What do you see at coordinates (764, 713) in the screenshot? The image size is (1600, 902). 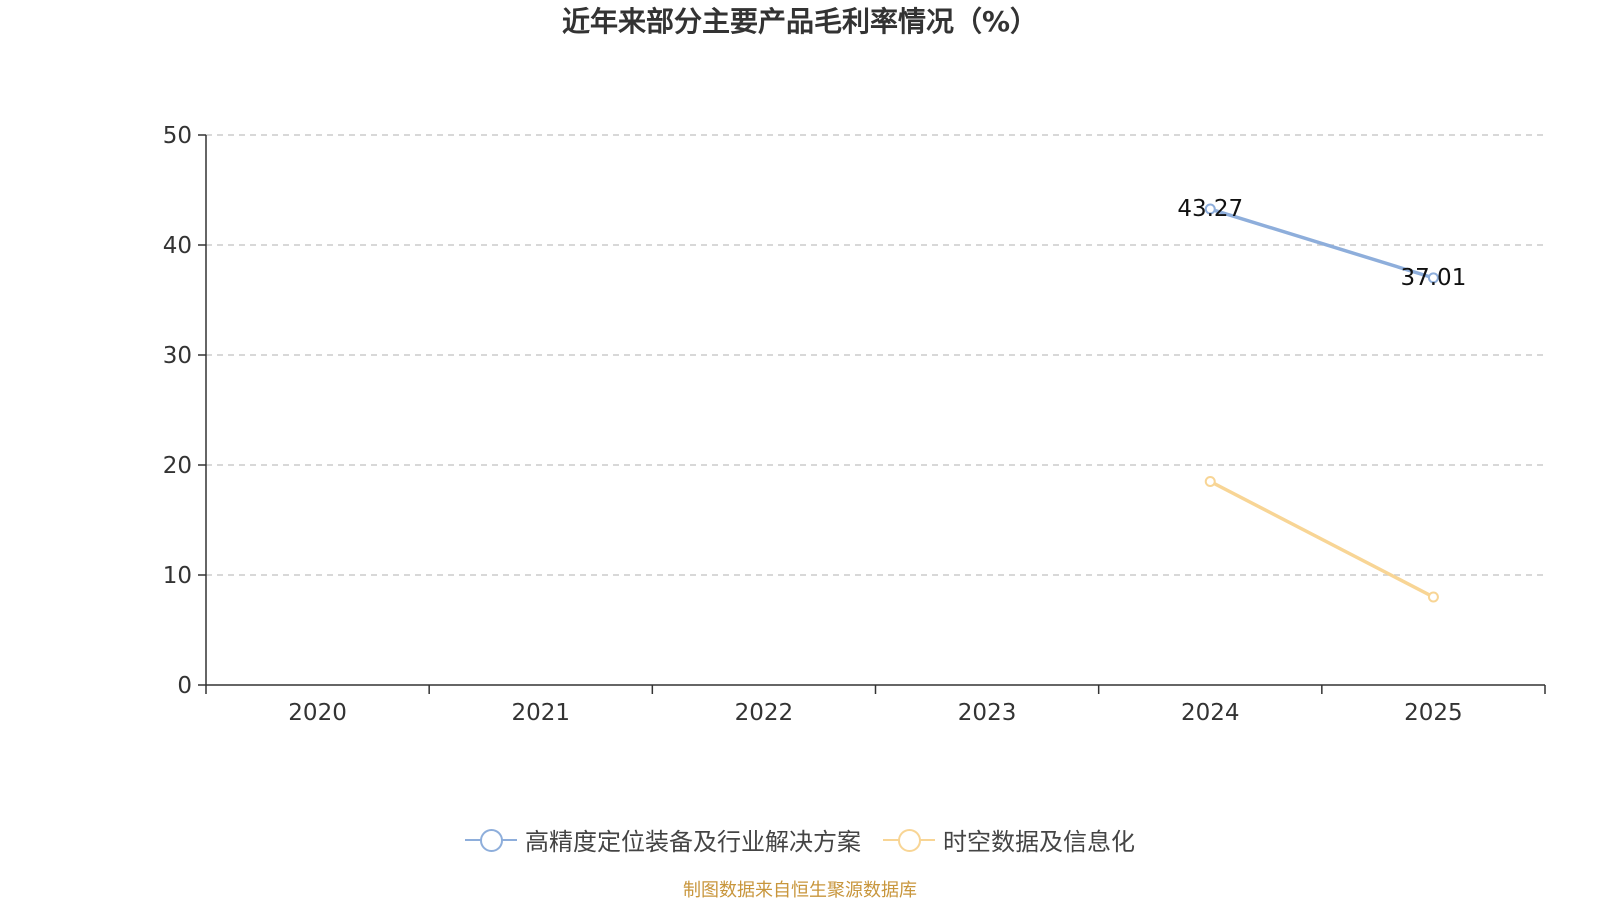 I see `x-tick-label: 2022` at bounding box center [764, 713].